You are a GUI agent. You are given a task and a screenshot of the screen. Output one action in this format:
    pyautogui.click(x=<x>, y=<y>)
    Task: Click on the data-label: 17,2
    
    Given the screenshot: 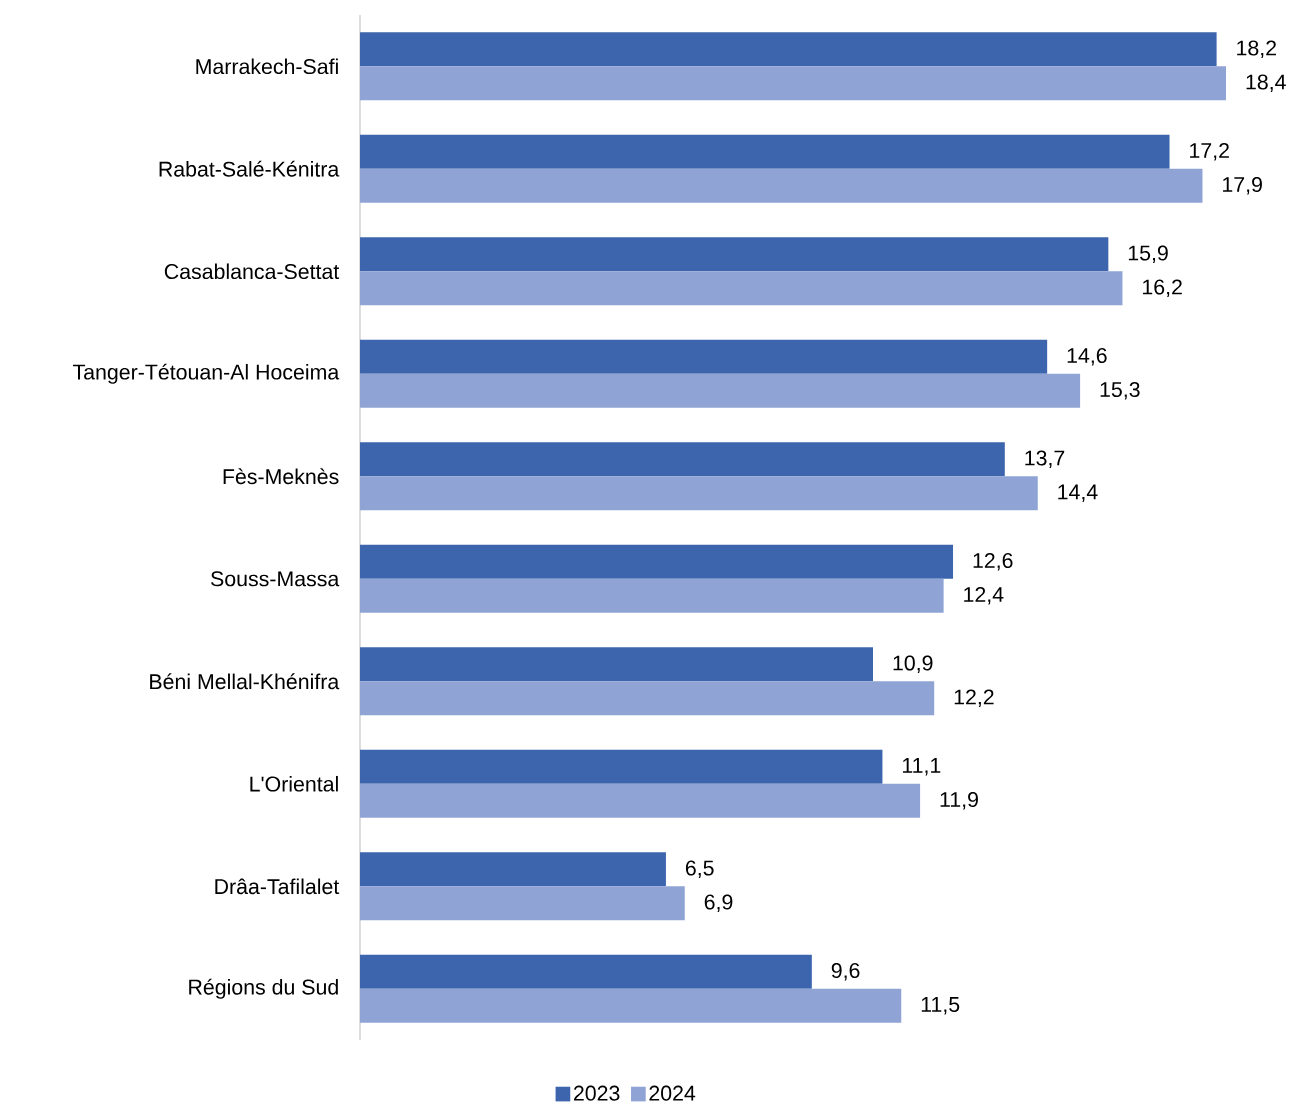 What is the action you would take?
    pyautogui.click(x=1209, y=151)
    